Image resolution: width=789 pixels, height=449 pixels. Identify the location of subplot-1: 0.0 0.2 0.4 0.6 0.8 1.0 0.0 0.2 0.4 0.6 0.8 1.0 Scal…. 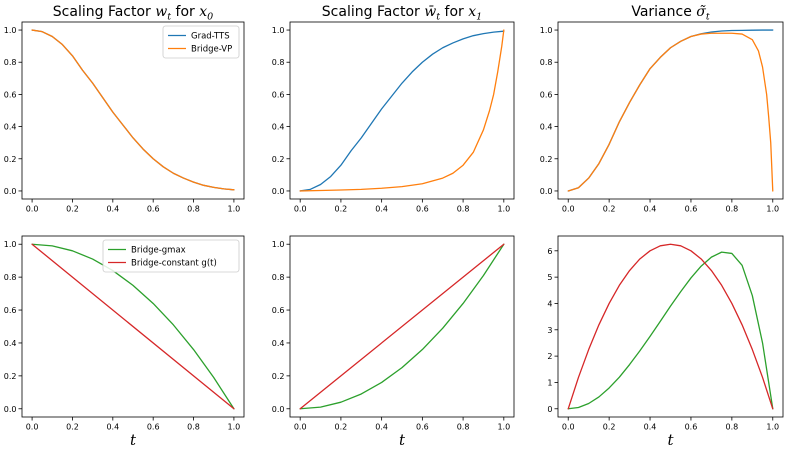
(124, 109).